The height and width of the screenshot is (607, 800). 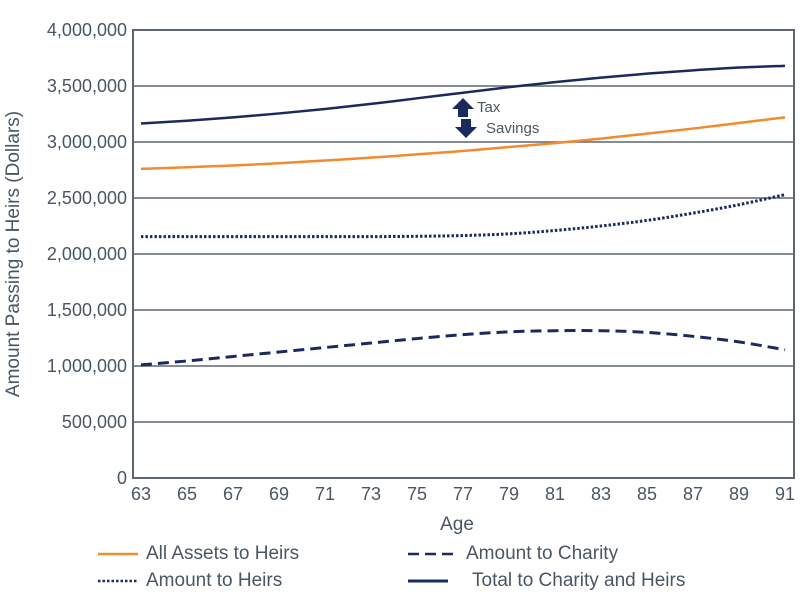 I want to click on x-tick-label: 77, so click(x=463, y=494).